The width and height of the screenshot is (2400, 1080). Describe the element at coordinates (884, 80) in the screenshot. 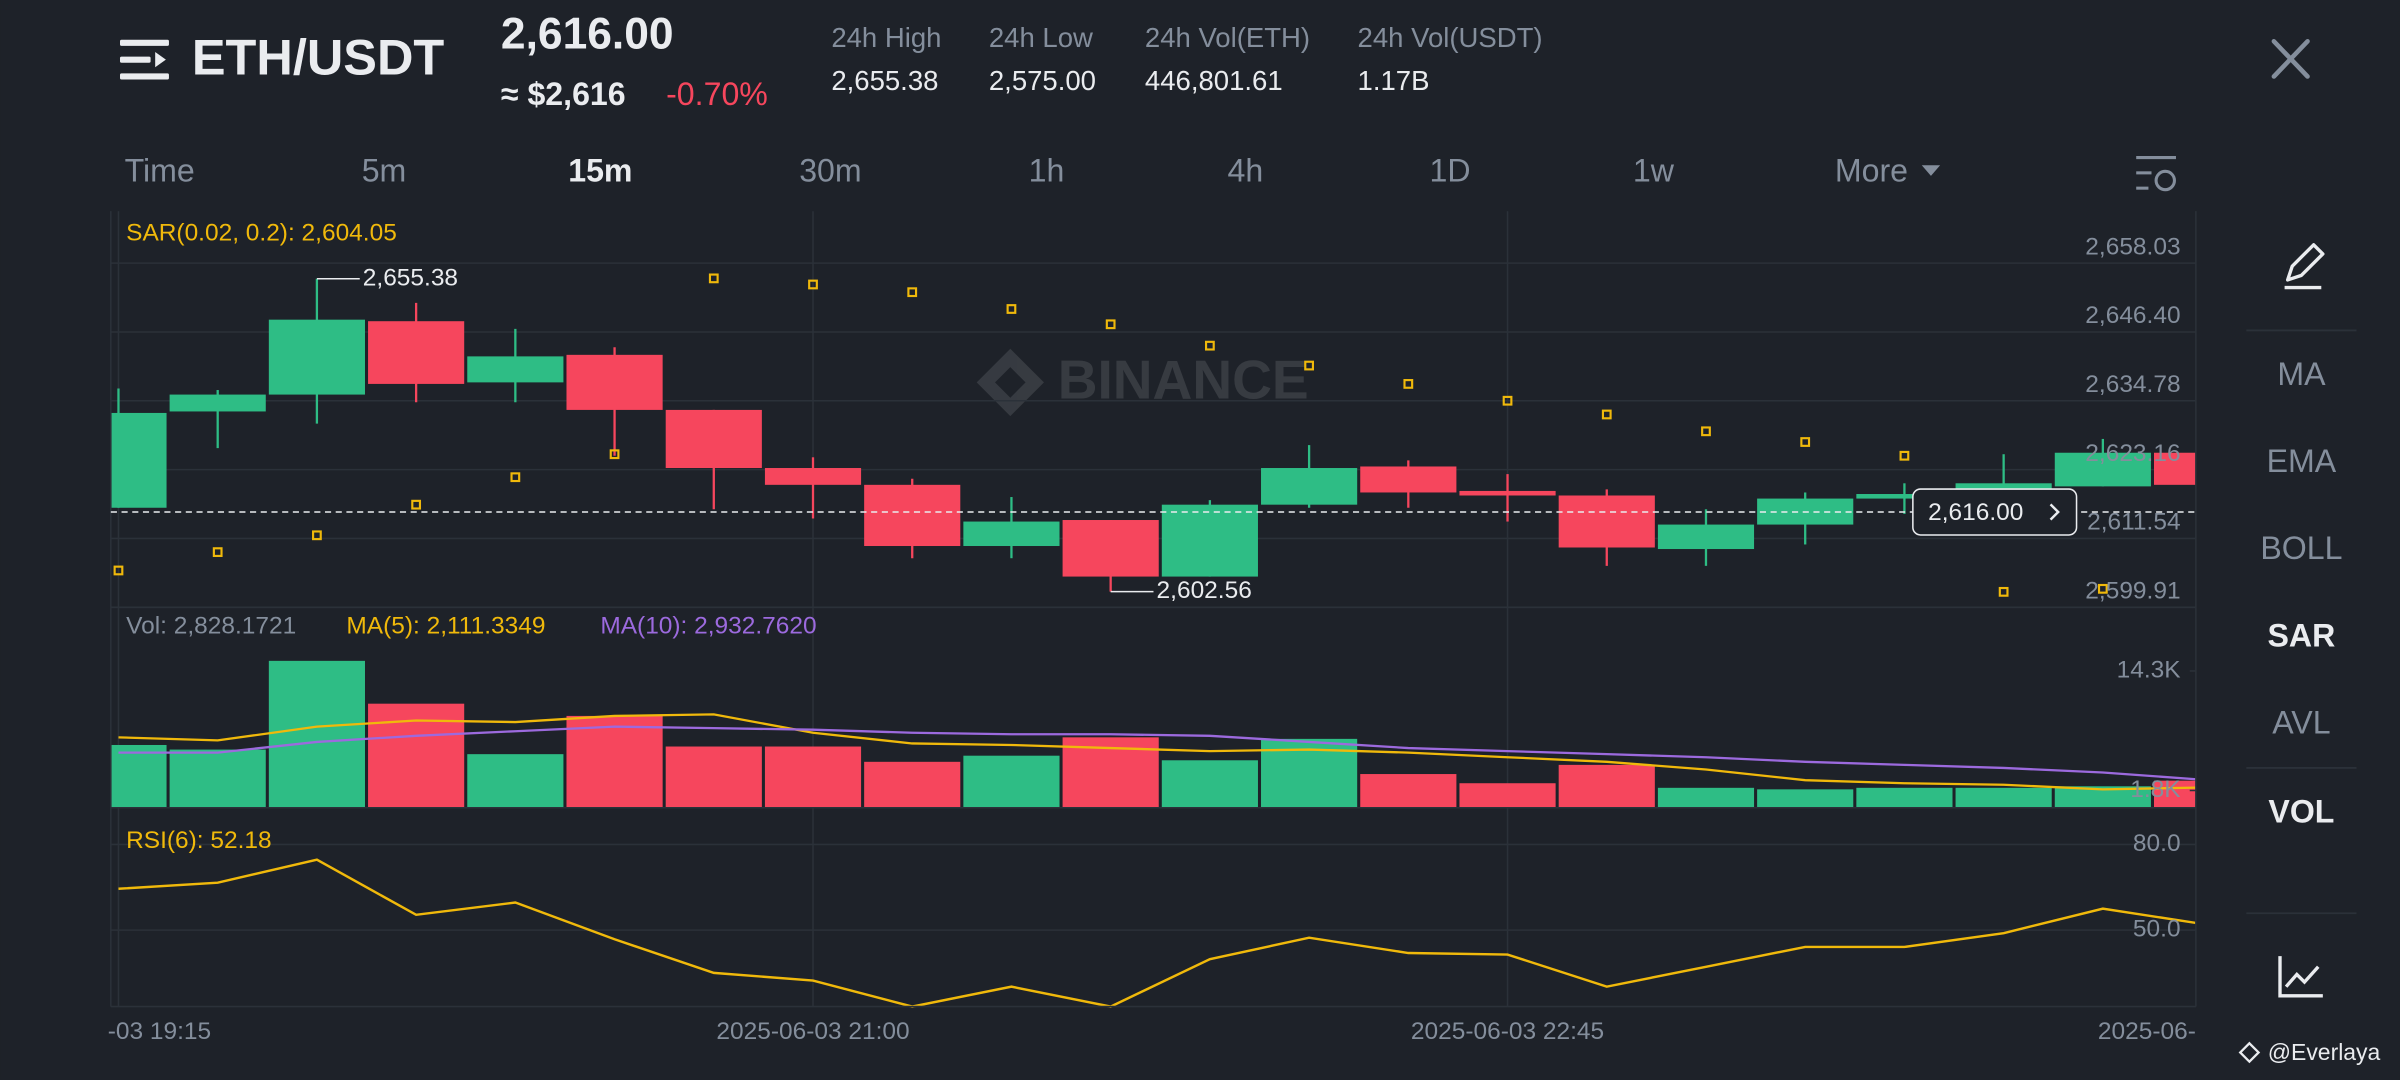

I see `stat-value: 2,655.38` at that location.